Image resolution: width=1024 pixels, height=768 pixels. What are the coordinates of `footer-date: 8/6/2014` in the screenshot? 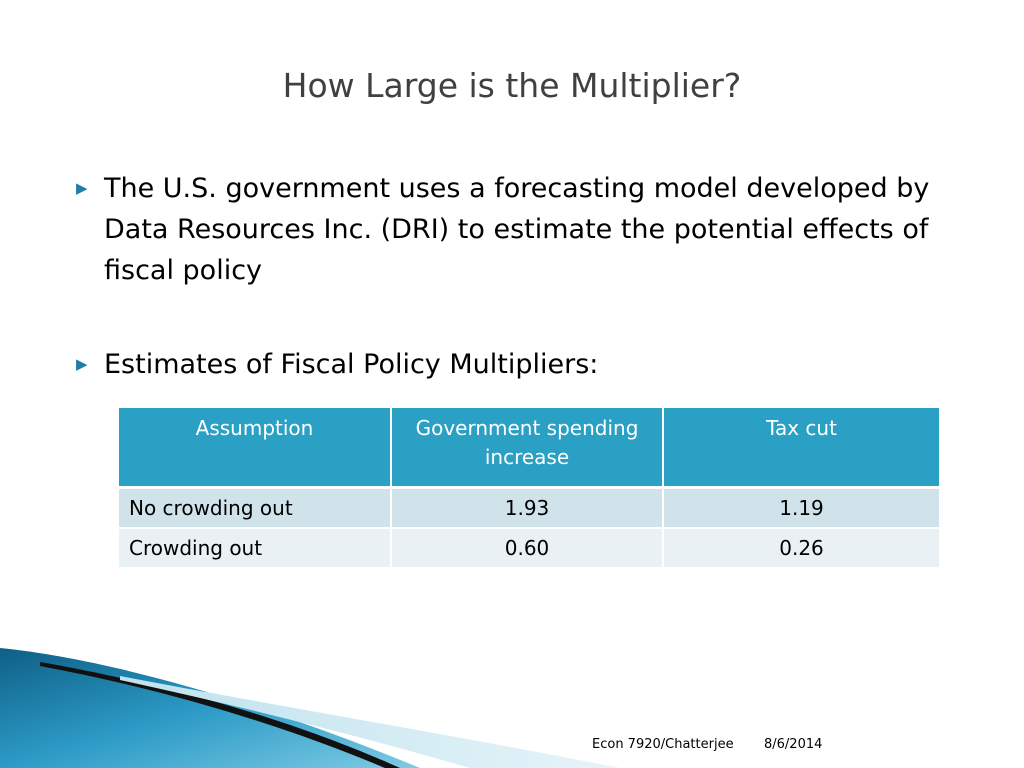 It's located at (793, 744).